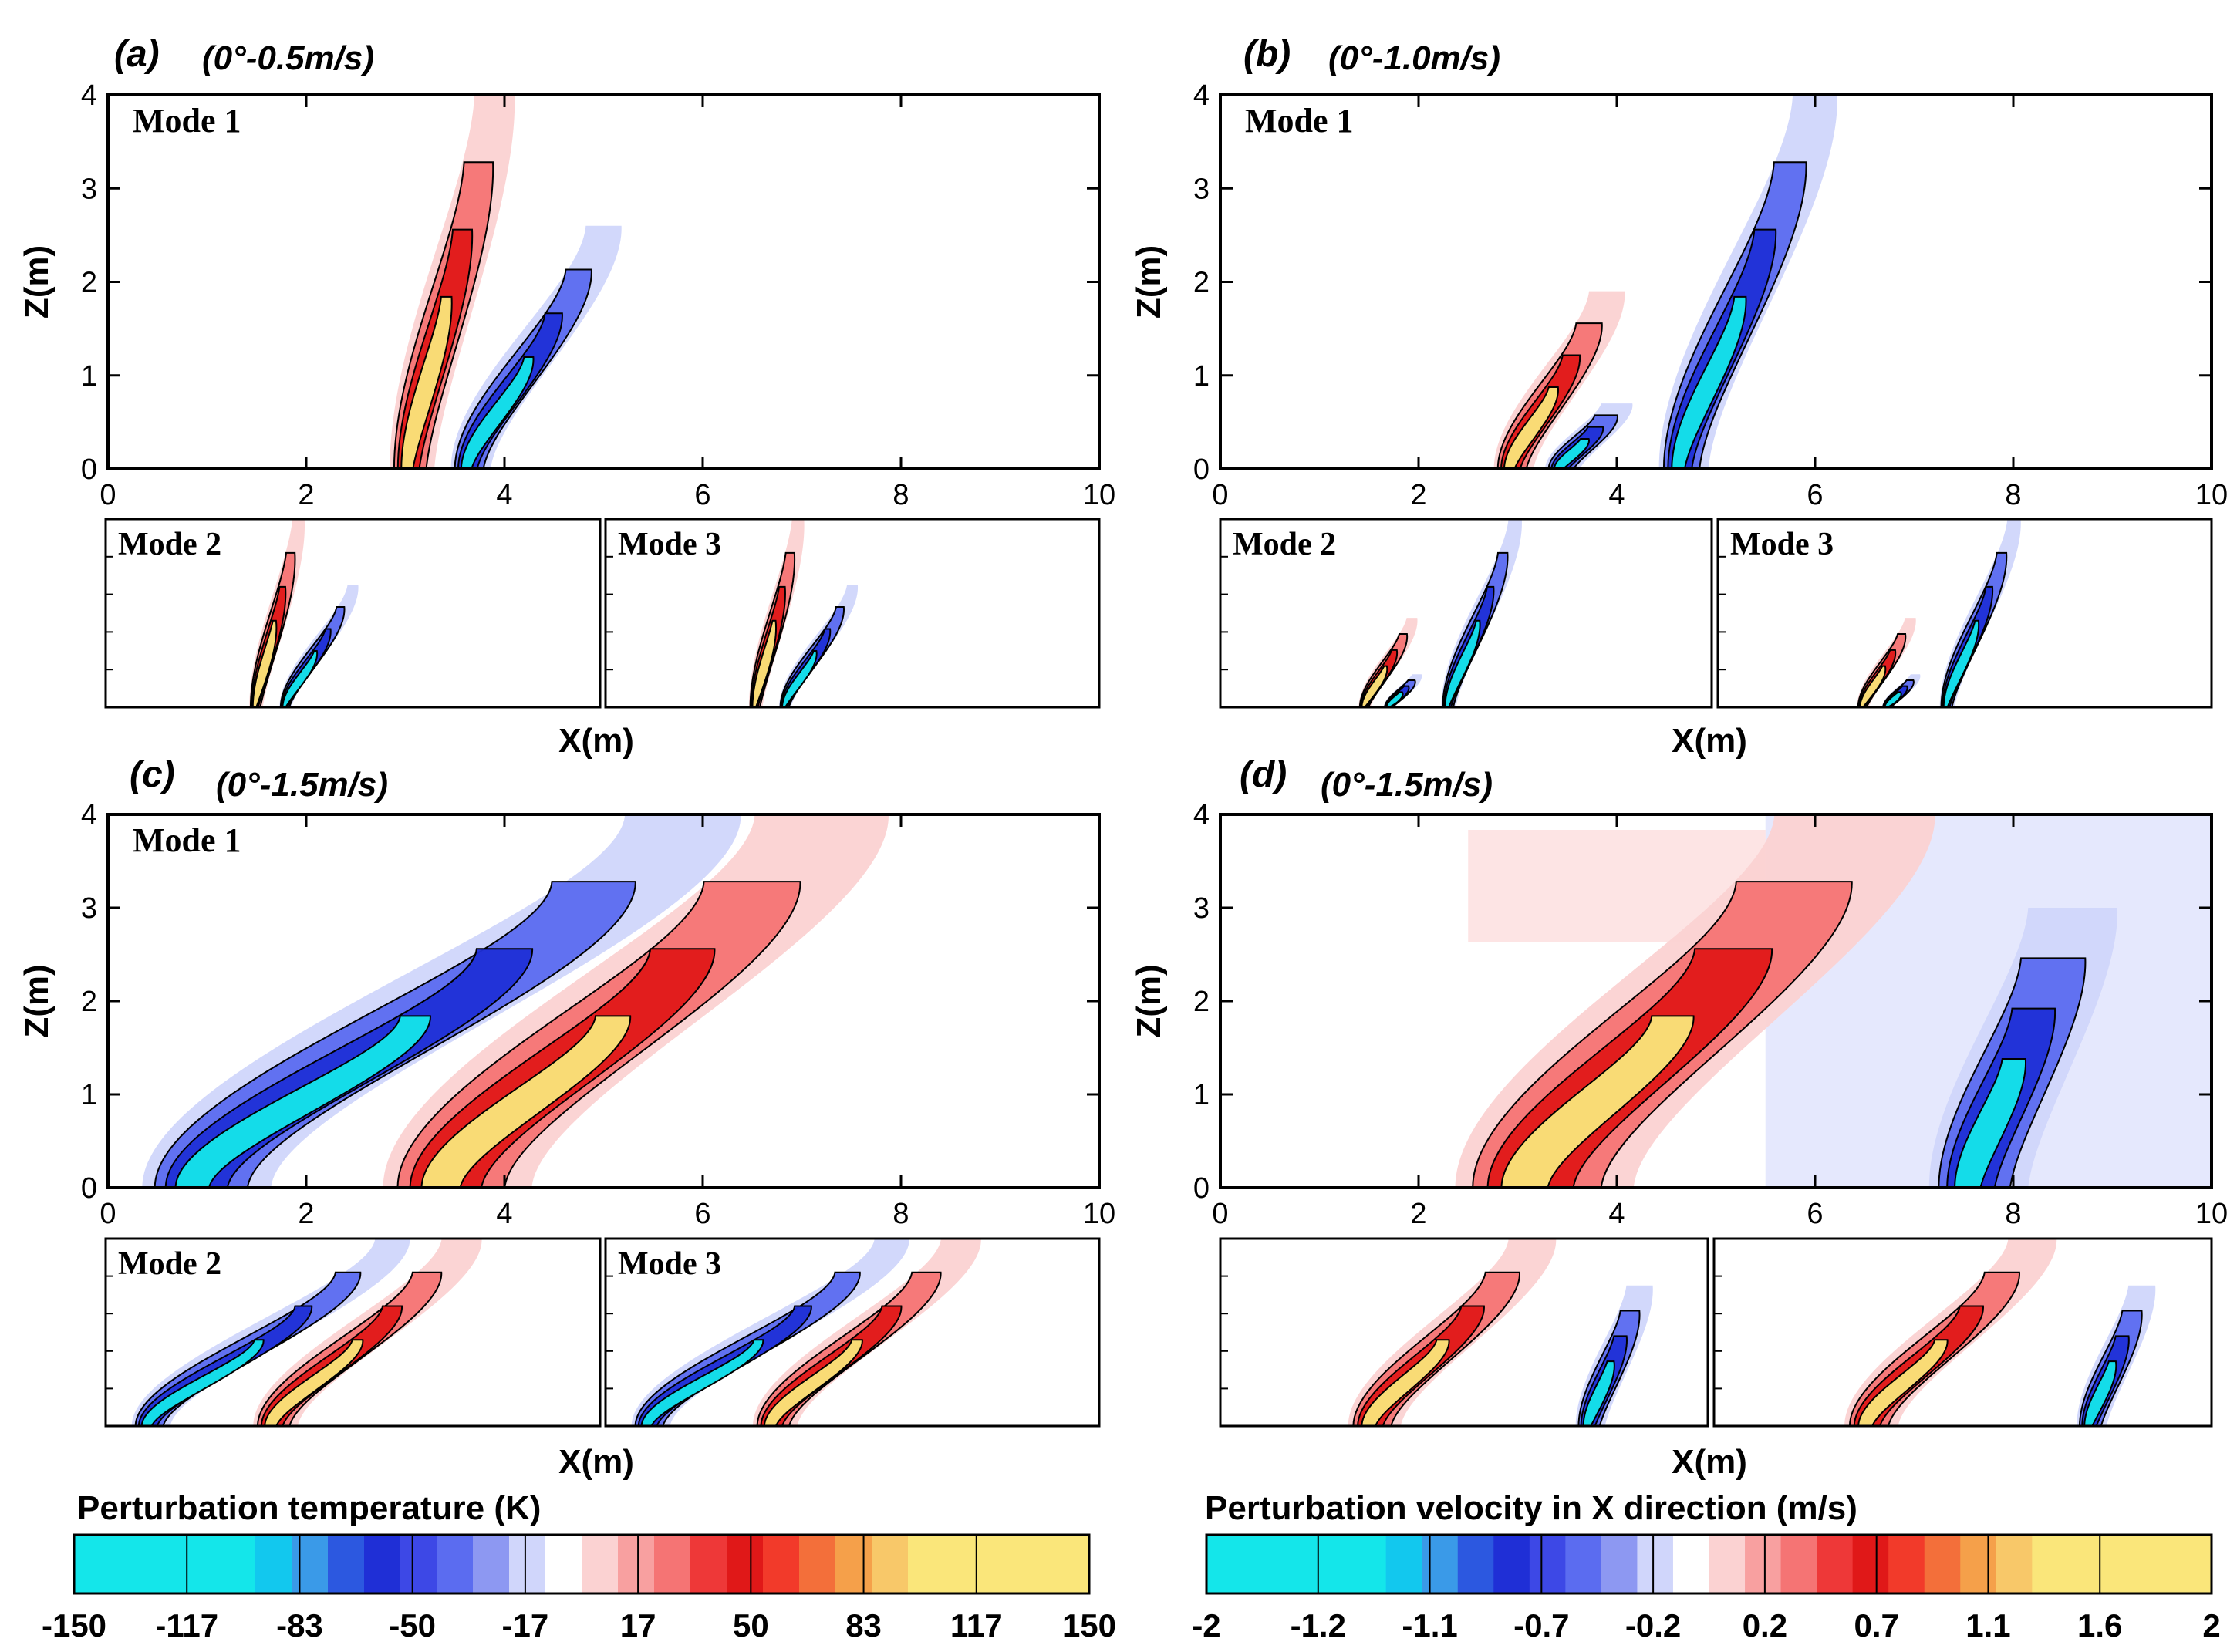 Image resolution: width=2237 pixels, height=1652 pixels. What do you see at coordinates (2099, 1626) in the screenshot?
I see `colorbar-tick-label: 1.6` at bounding box center [2099, 1626].